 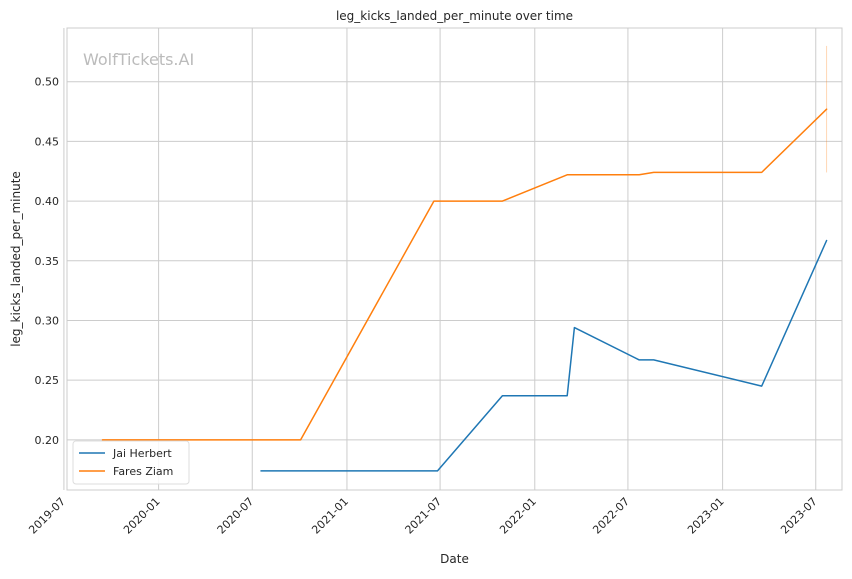 I want to click on y-tick-label: 0.35, so click(x=47, y=261).